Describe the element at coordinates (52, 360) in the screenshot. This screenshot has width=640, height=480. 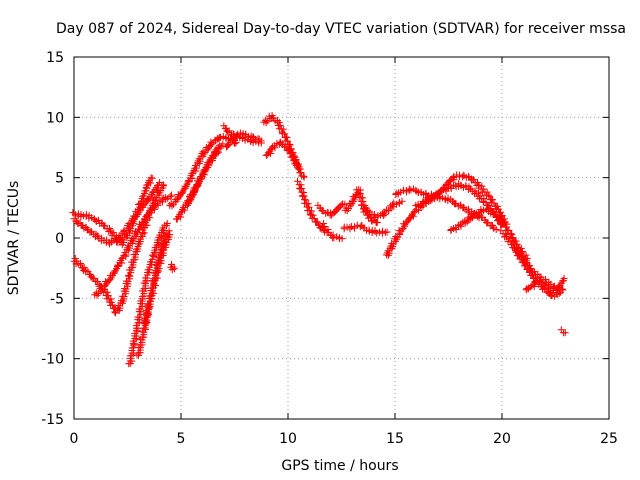
I see `y-tick-label: -10` at that location.